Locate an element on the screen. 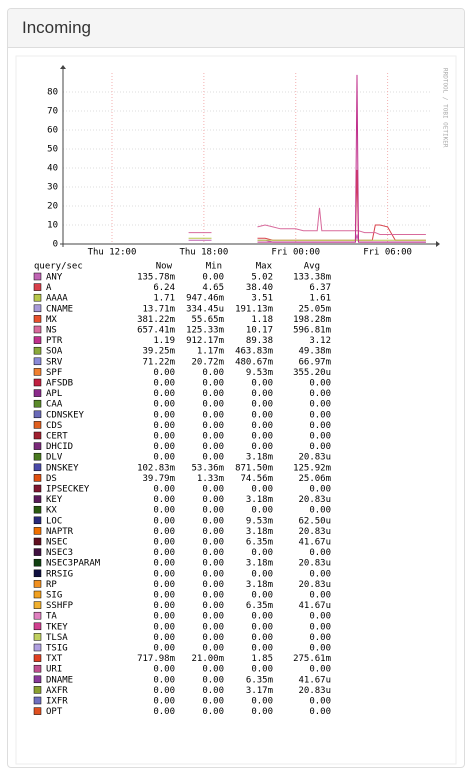  legend-value: 62.50u is located at coordinates (314, 521).